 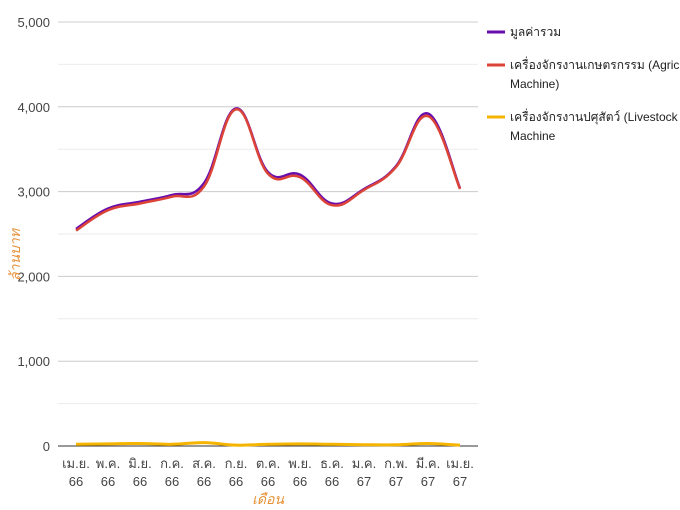 I want to click on x-tick-label: เม.ย. 66, so click(x=76, y=472).